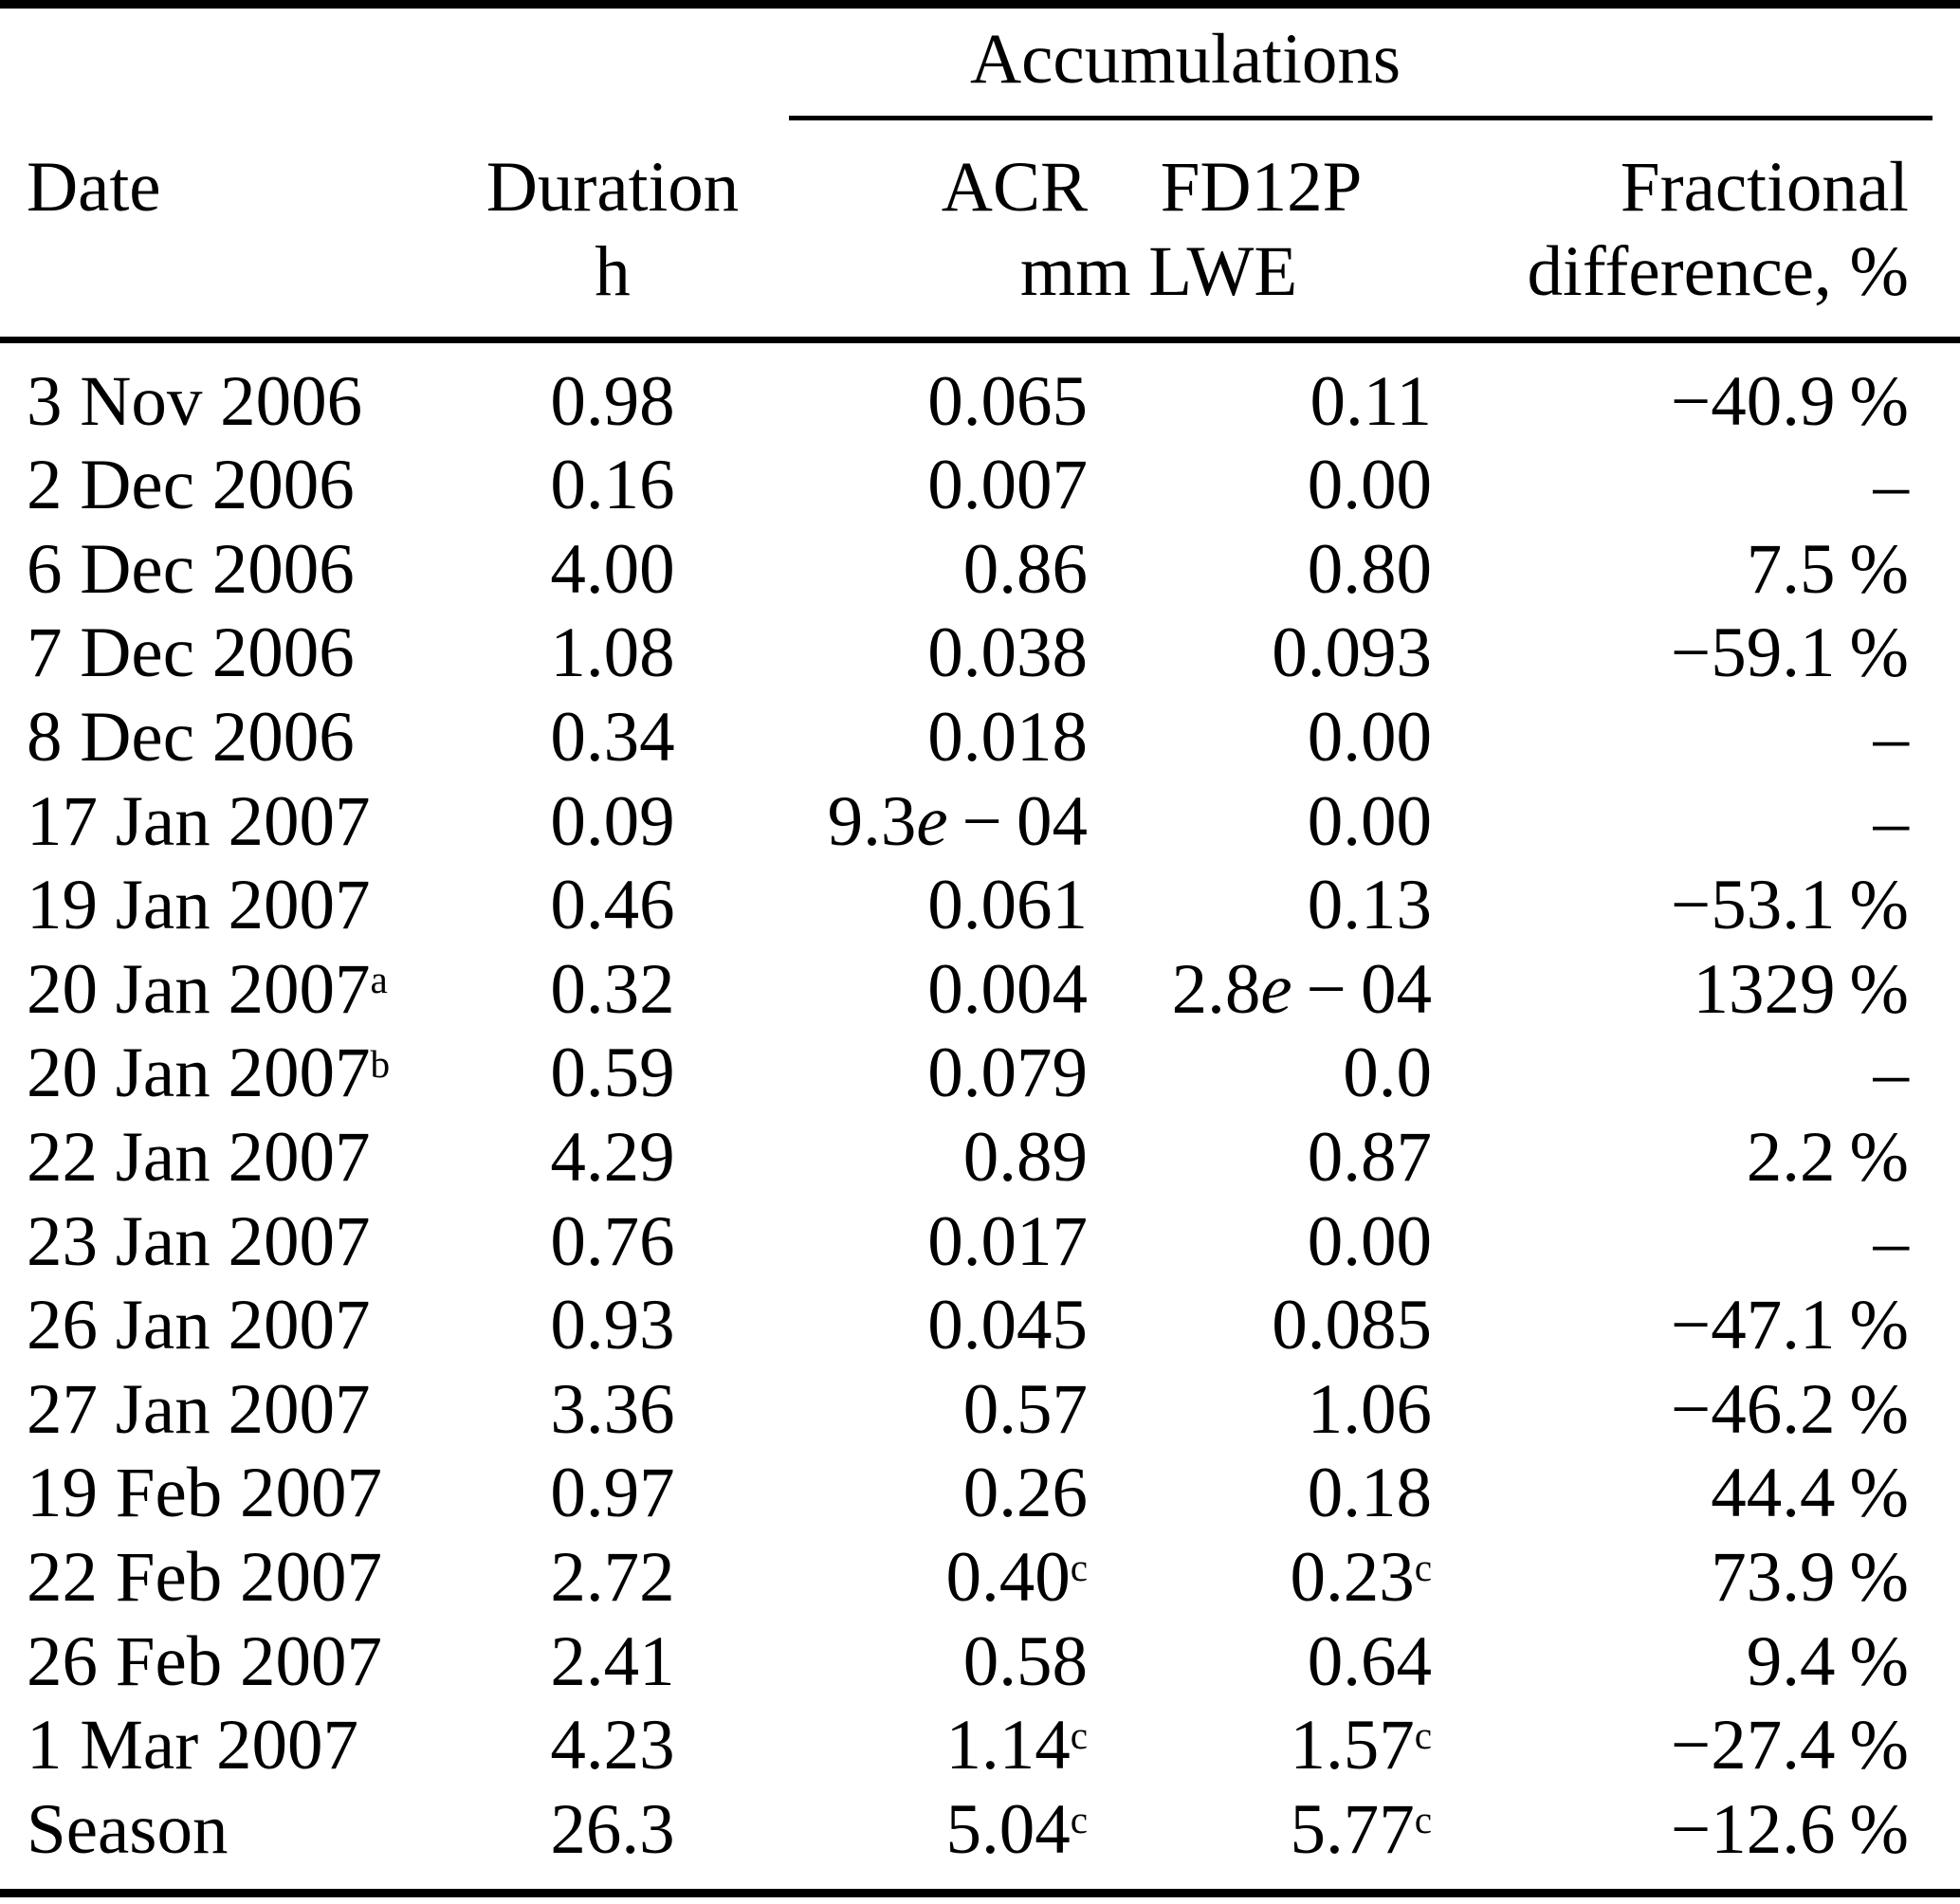 The width and height of the screenshot is (1960, 1904). Describe the element at coordinates (612, 1746) in the screenshot. I see `cell-duration: 4.23` at that location.